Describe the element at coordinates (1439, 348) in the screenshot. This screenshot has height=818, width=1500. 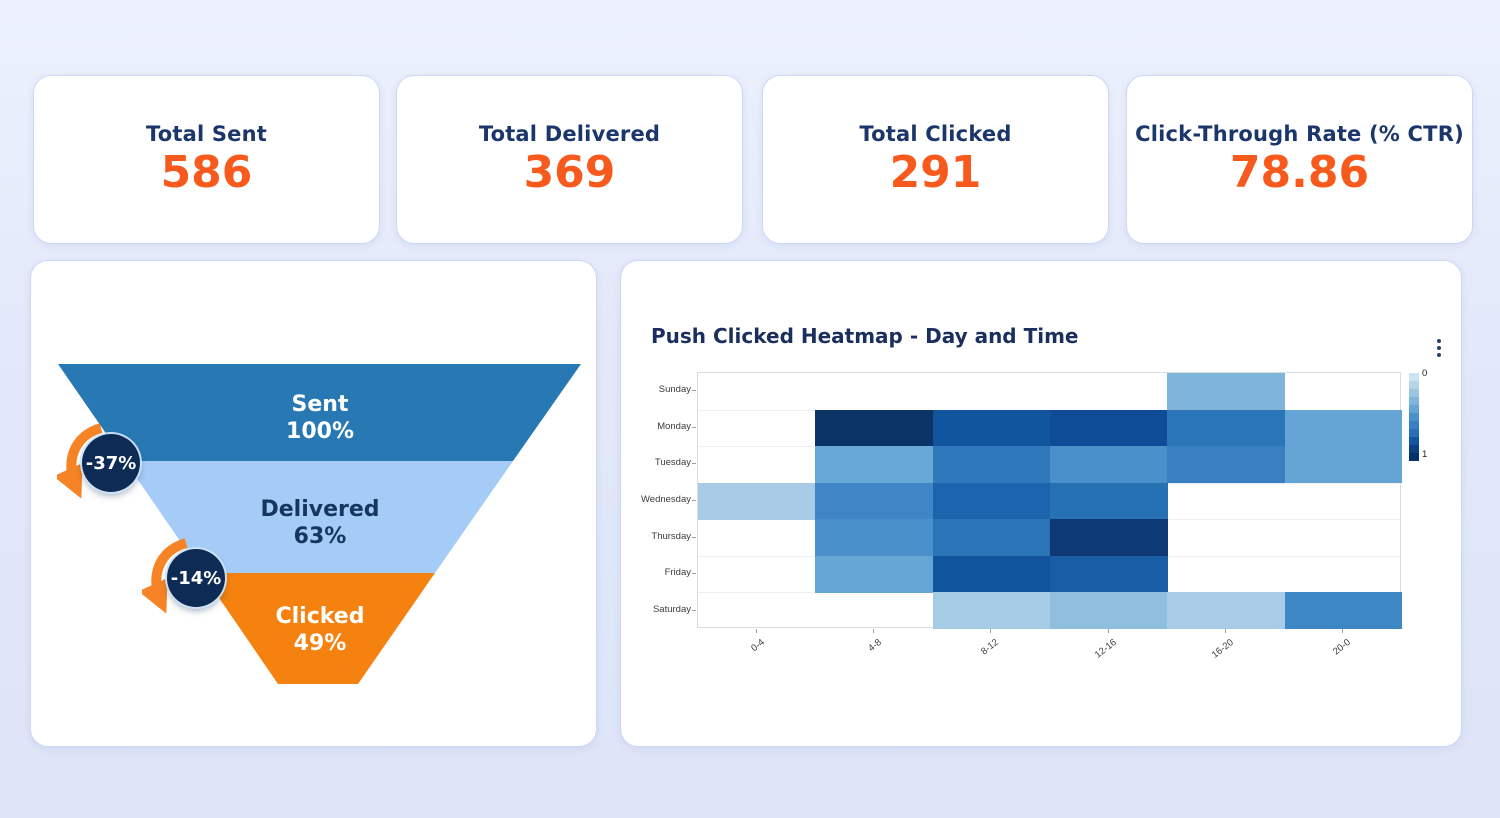
I see `kebab-menu-icon` at that location.